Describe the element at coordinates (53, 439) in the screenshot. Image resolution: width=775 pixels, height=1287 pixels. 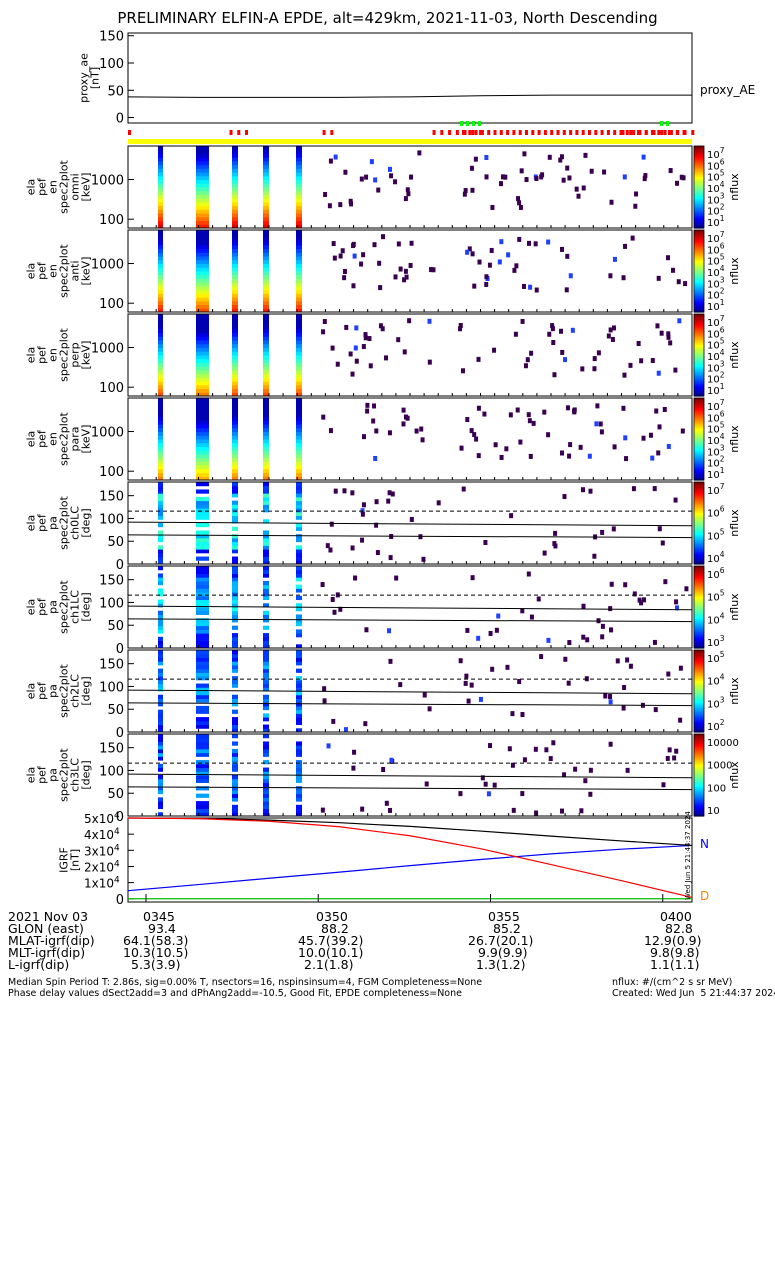
I see `en-para-ylabel-line-2: en` at that location.